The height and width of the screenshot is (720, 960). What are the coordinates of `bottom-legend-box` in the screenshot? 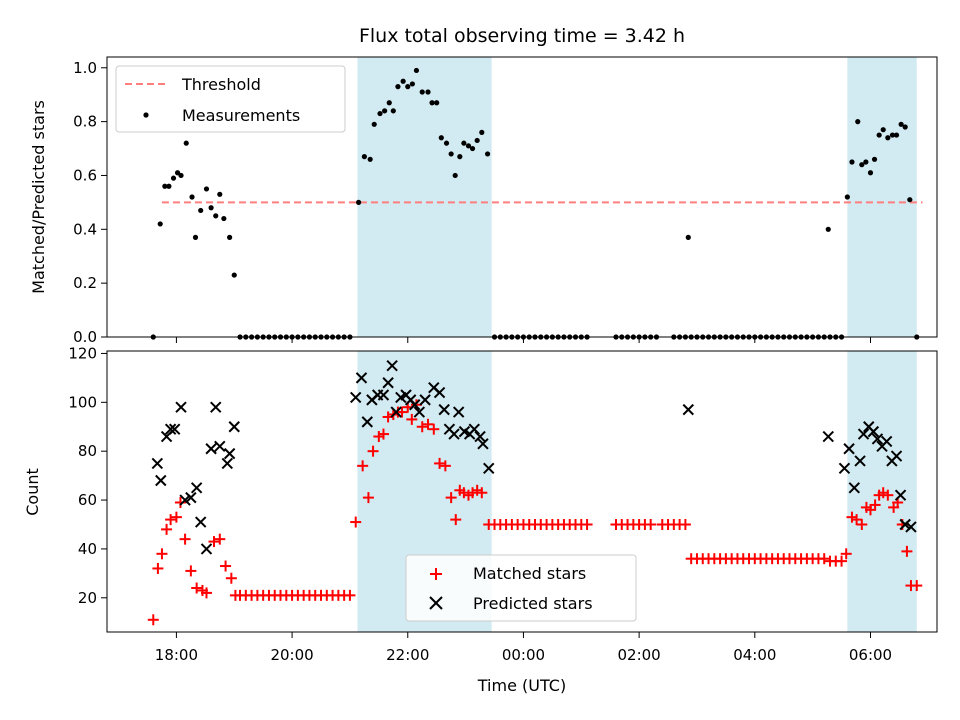 It's located at (521, 588).